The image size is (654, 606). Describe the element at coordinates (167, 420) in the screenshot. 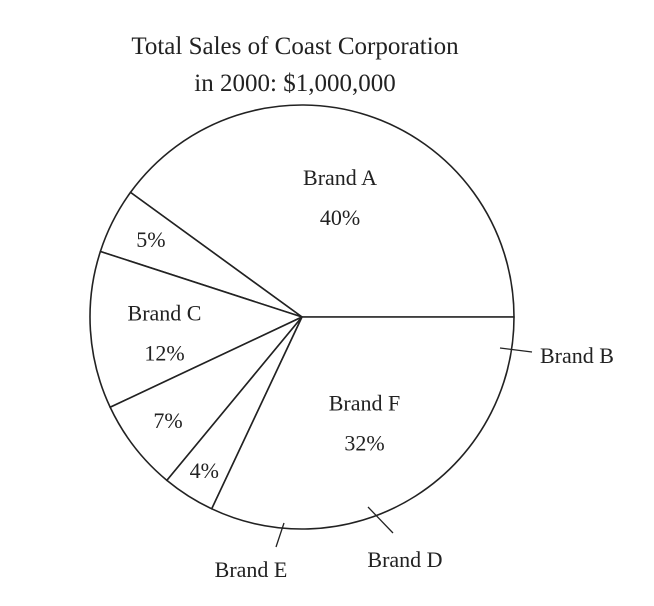

I see `slice-percent-brand-d: 7%` at that location.